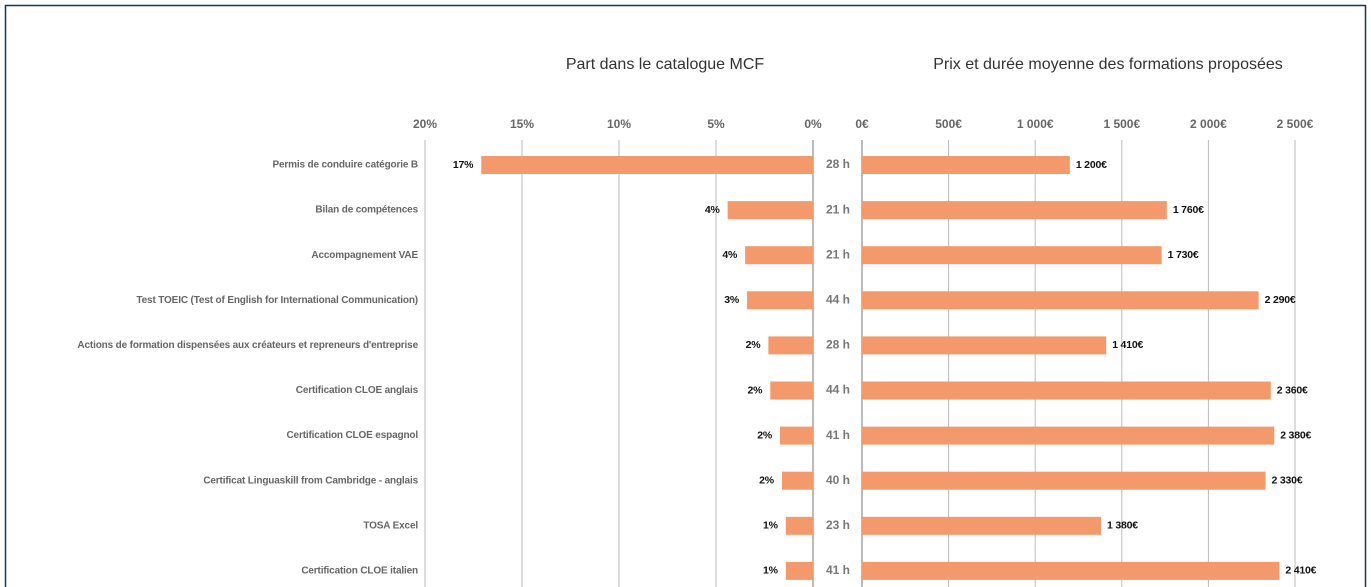  I want to click on duration-label: 23 h, so click(838, 525).